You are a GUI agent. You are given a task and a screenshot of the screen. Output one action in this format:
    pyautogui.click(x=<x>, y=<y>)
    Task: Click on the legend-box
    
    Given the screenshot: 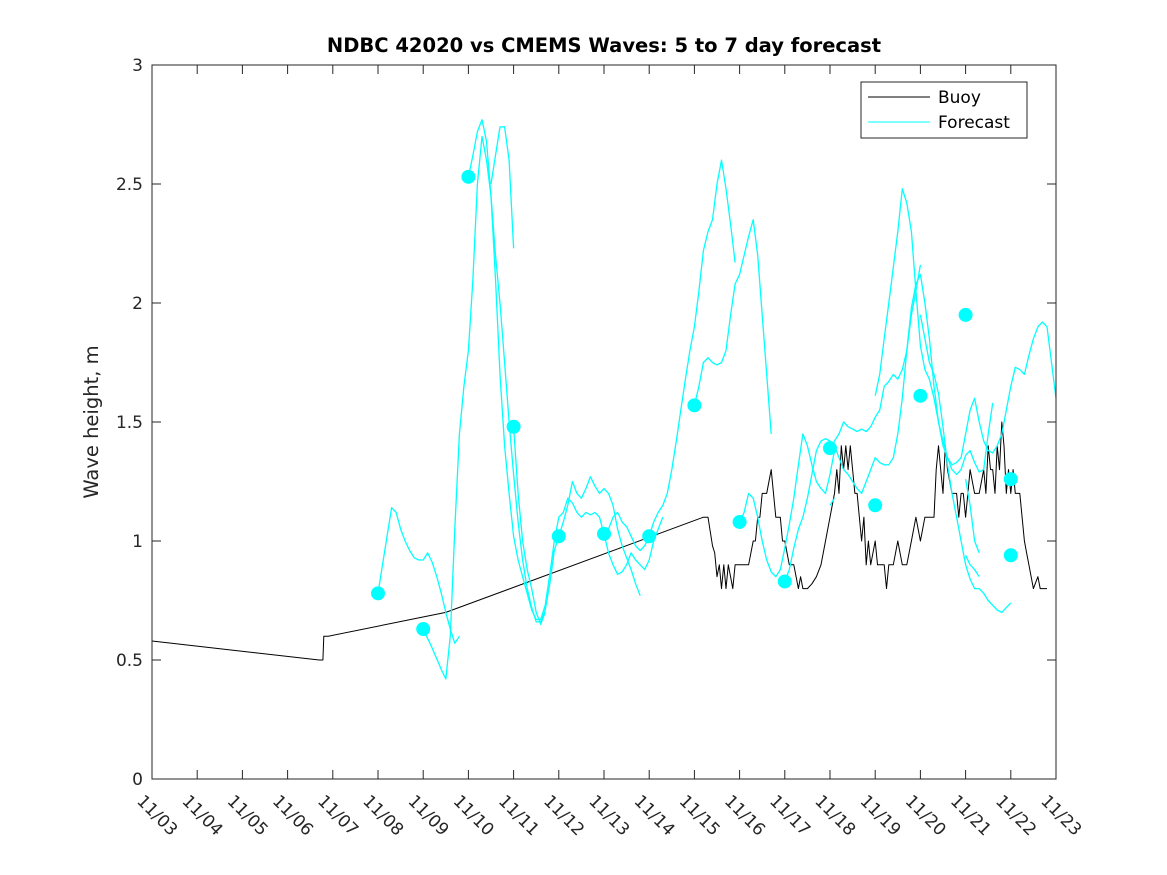 What is the action you would take?
    pyautogui.click(x=944, y=110)
    